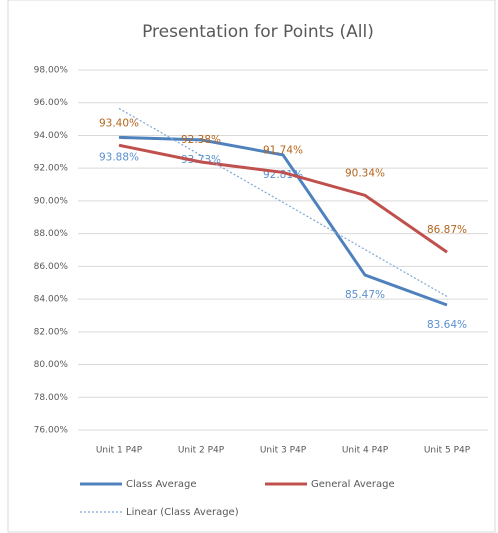 Image resolution: width=498 pixels, height=533 pixels. I want to click on y-tick-label: 90.00%, so click(51, 201).